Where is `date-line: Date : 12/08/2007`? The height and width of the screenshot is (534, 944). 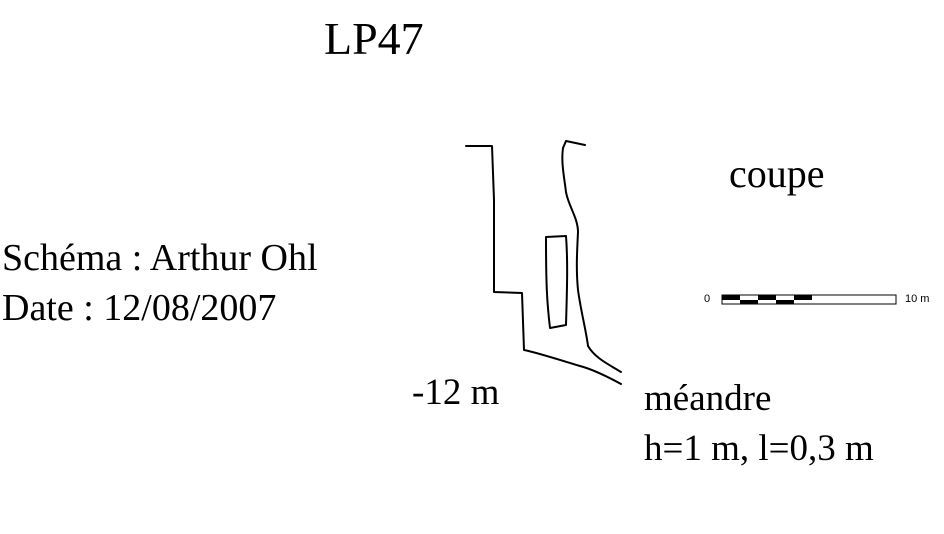 date-line: Date : 12/08/2007 is located at coordinates (139, 308).